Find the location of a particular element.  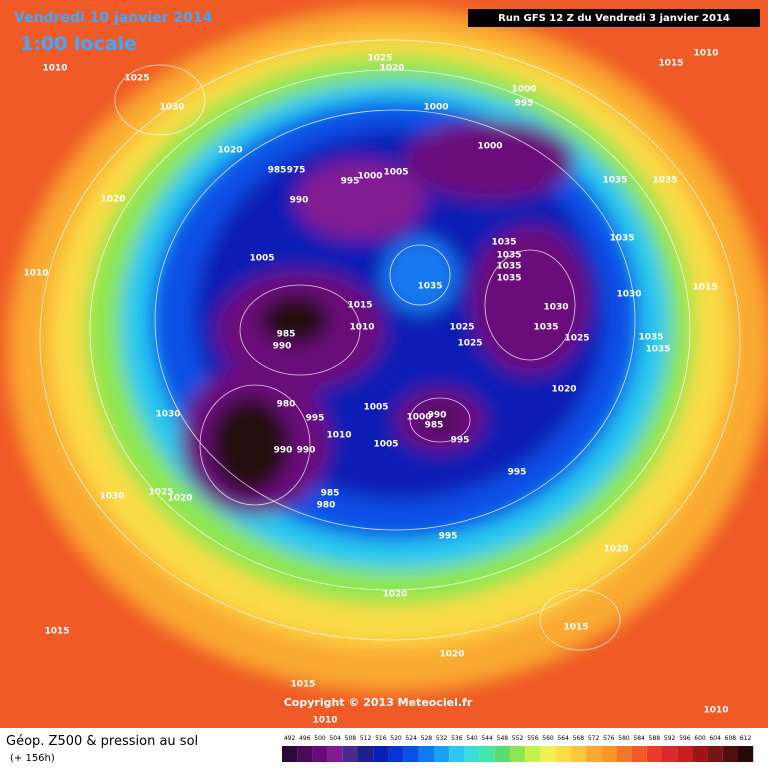

scale-label: 580 is located at coordinates (624, 738).